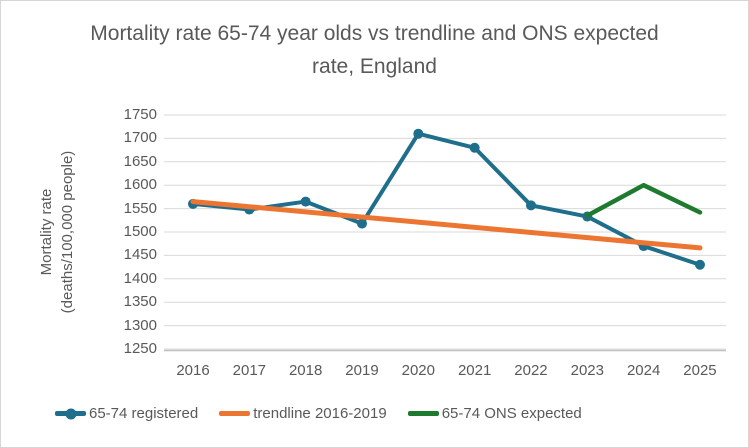 The height and width of the screenshot is (448, 749). I want to click on y-tick-label-1500: 1500, so click(140, 231).